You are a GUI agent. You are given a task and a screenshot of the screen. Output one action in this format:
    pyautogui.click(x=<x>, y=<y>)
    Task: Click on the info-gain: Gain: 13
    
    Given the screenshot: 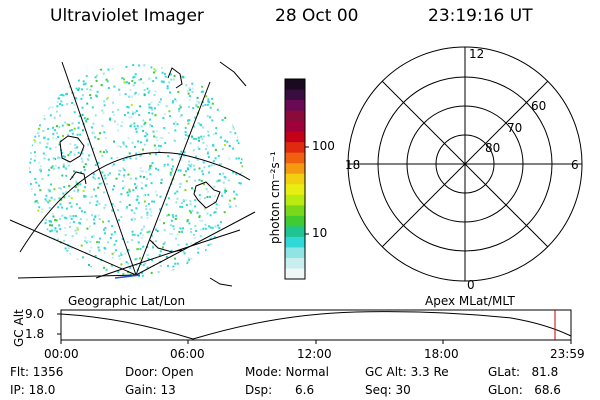 What is the action you would take?
    pyautogui.click(x=150, y=390)
    